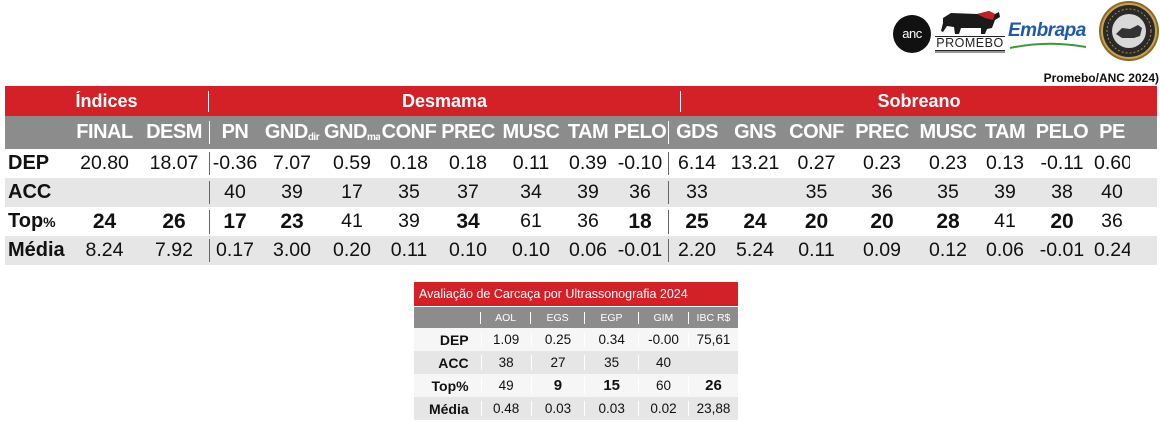  Describe the element at coordinates (292, 132) in the screenshot. I see `column-header: GNDdir` at that location.